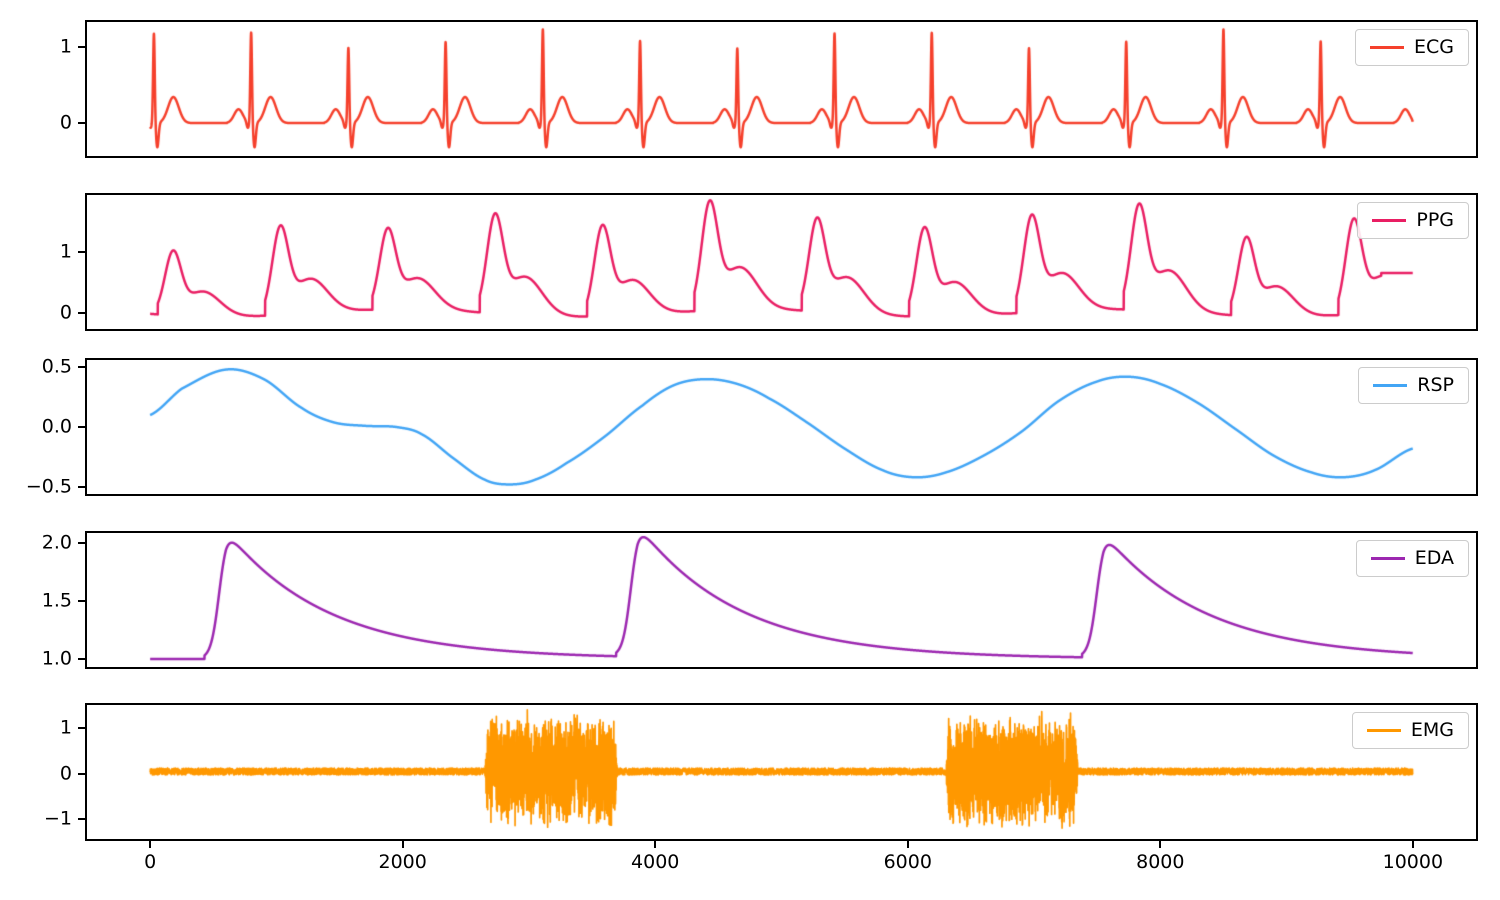 Image resolution: width=1500 pixels, height=900 pixels. Describe the element at coordinates (56, 366) in the screenshot. I see `ytick-label-rsp-0.5: 0.5` at that location.